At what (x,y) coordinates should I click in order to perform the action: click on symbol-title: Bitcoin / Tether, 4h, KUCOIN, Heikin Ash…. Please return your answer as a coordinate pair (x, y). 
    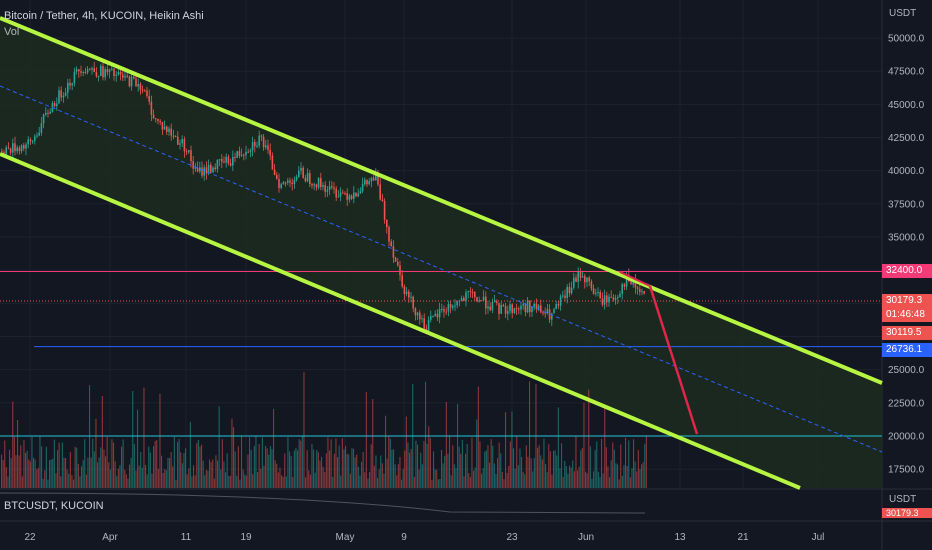
    Looking at the image, I should click on (104, 16).